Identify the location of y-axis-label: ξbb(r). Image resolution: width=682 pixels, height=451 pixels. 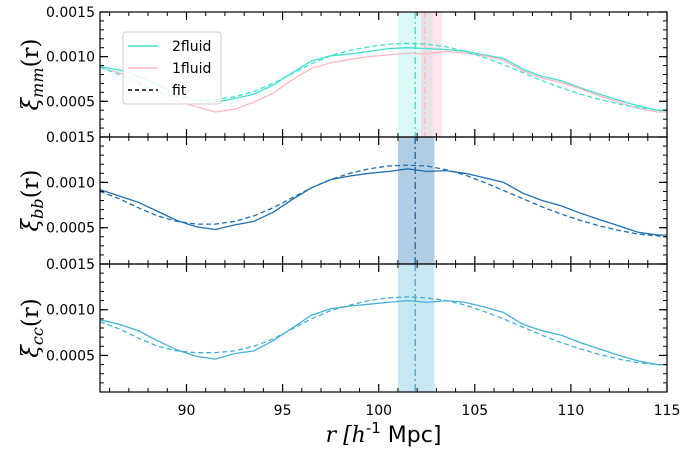
(32, 200).